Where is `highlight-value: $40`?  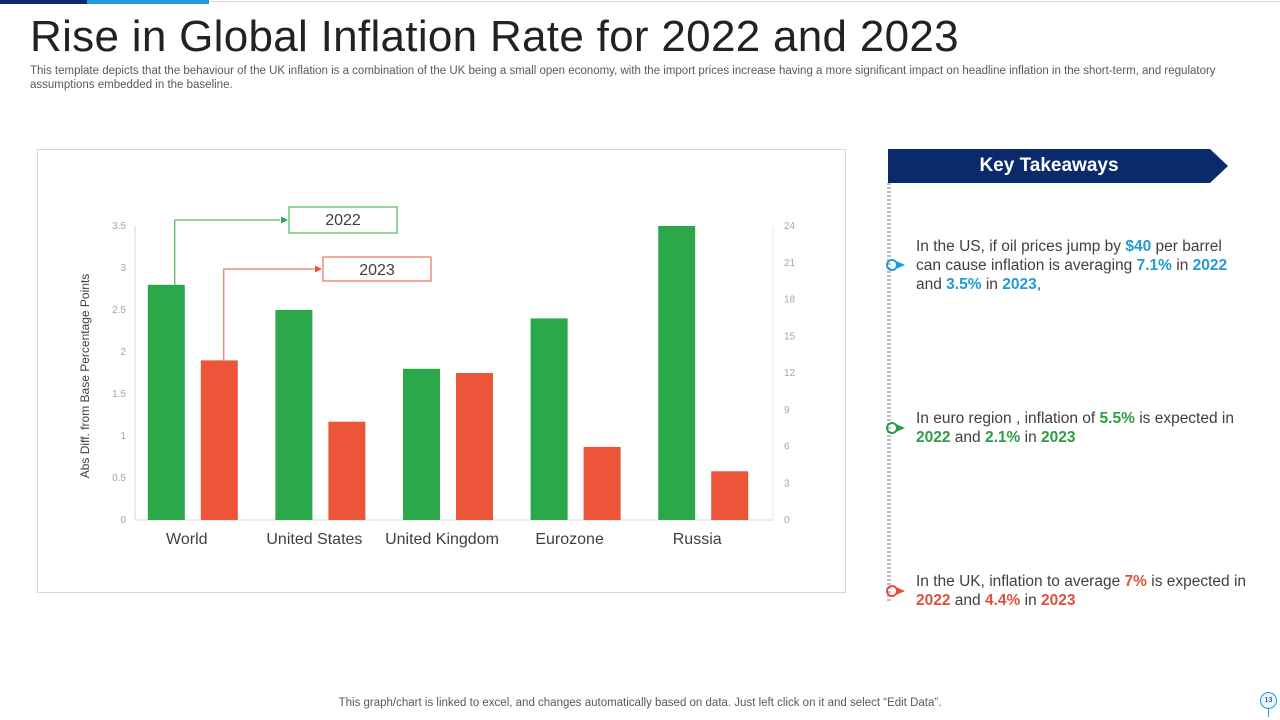
highlight-value: $40 is located at coordinates (1138, 246).